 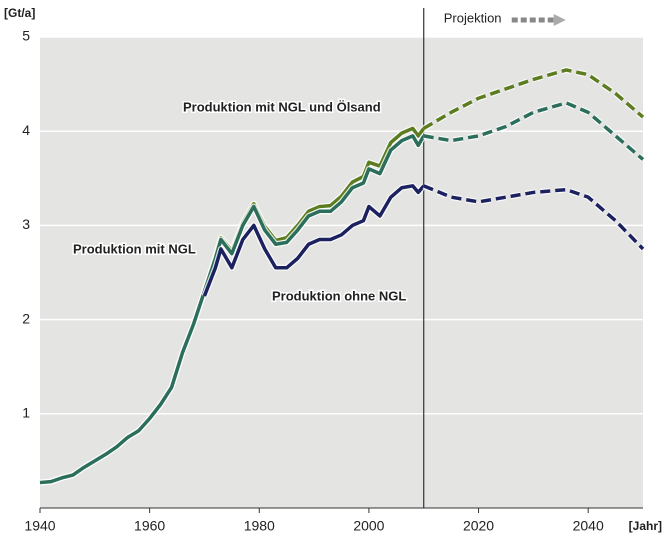 What do you see at coordinates (339, 295) in the screenshot?
I see `series-label: Produktion ohne NGL` at bounding box center [339, 295].